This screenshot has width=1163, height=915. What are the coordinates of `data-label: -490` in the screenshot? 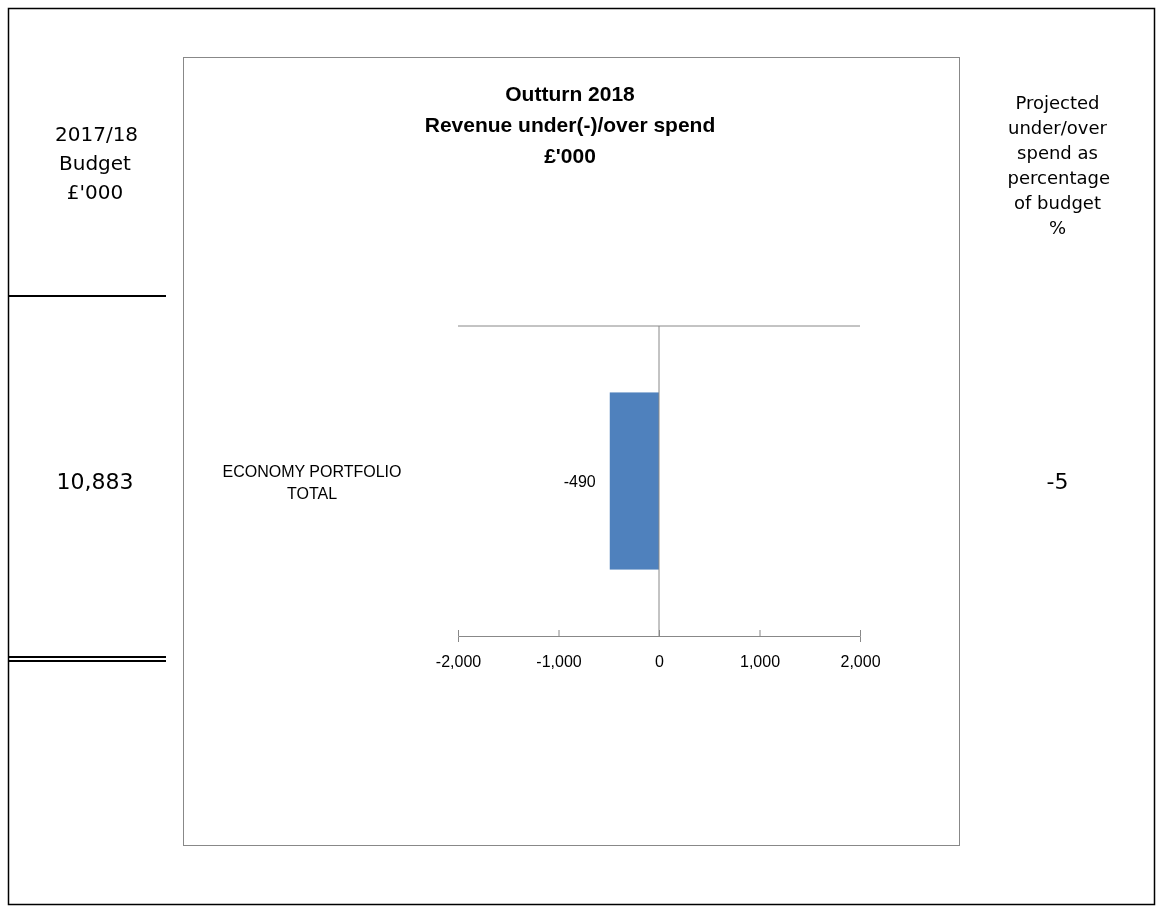 It's located at (579, 481).